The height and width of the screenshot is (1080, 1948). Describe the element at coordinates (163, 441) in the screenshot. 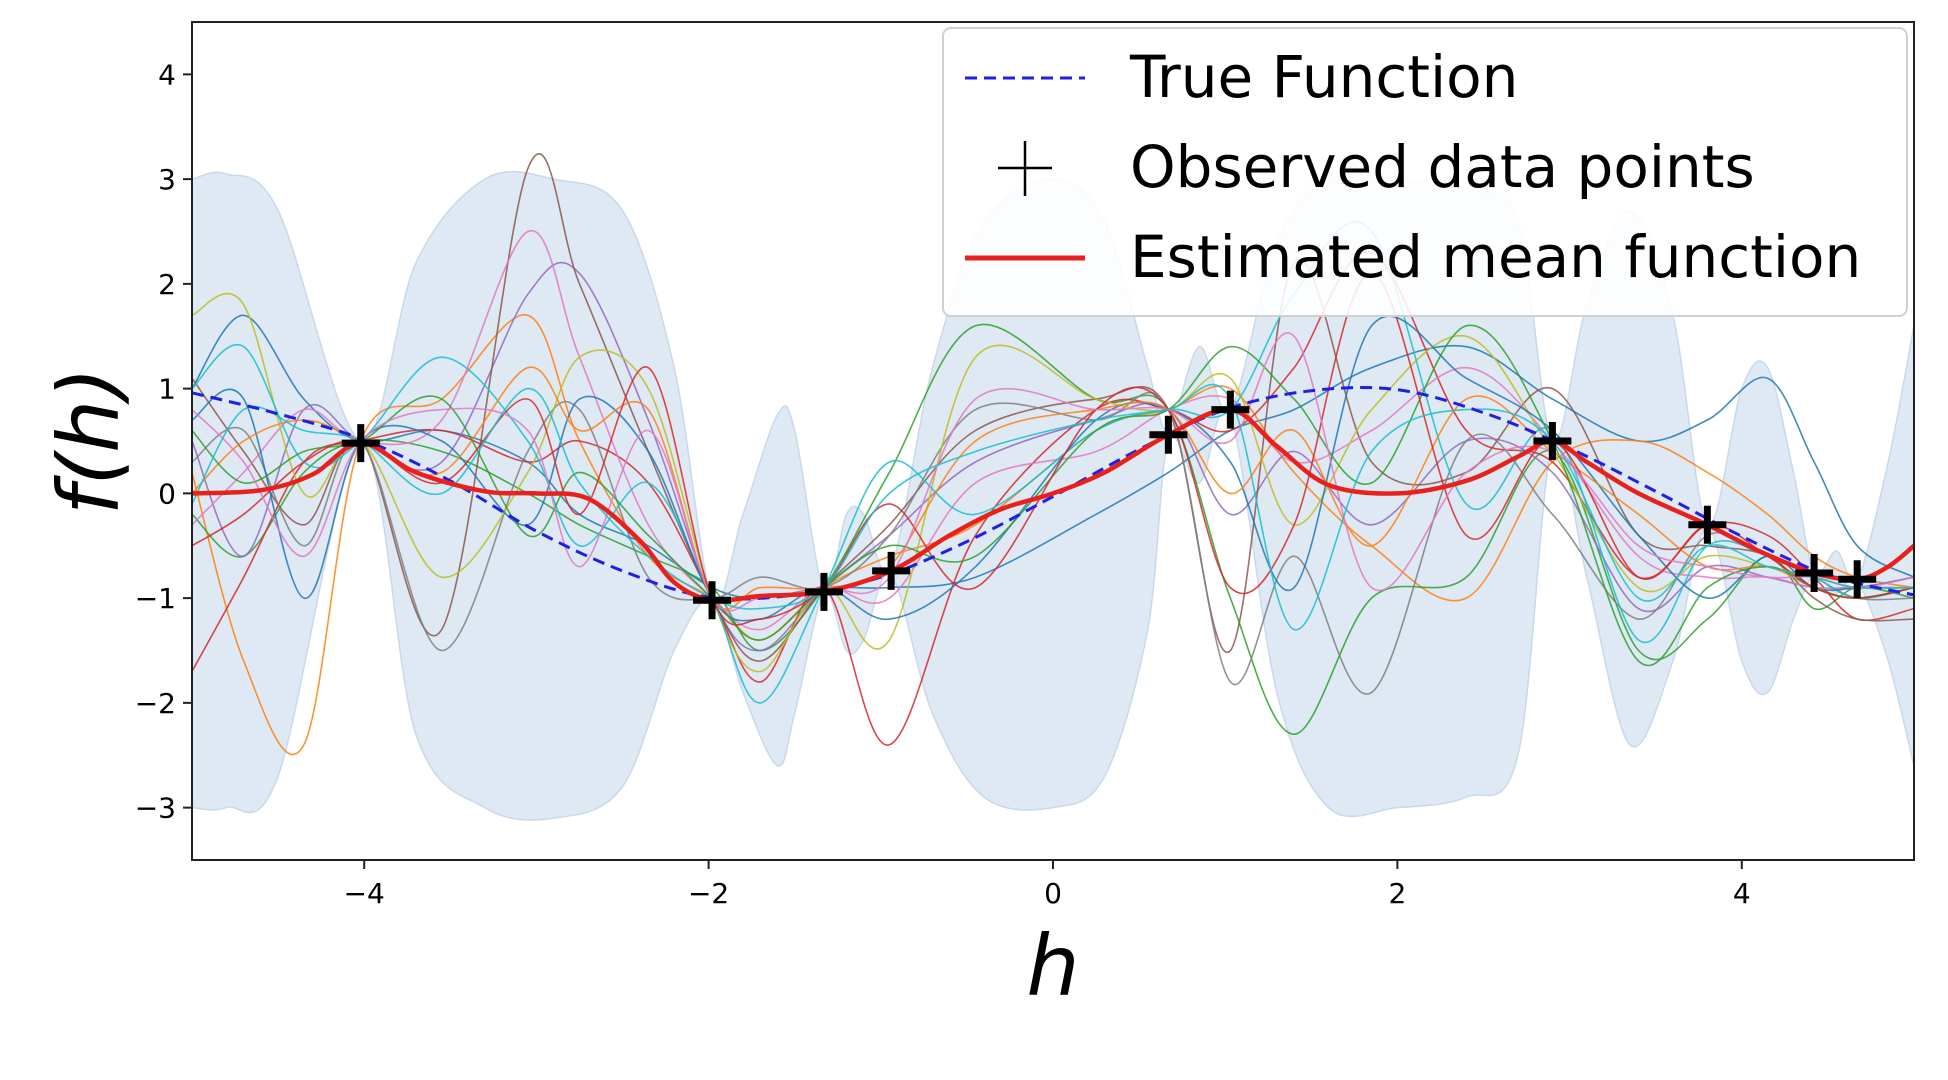

I see `y-axis: −3 −2 −1 0 1 2 3 4` at that location.